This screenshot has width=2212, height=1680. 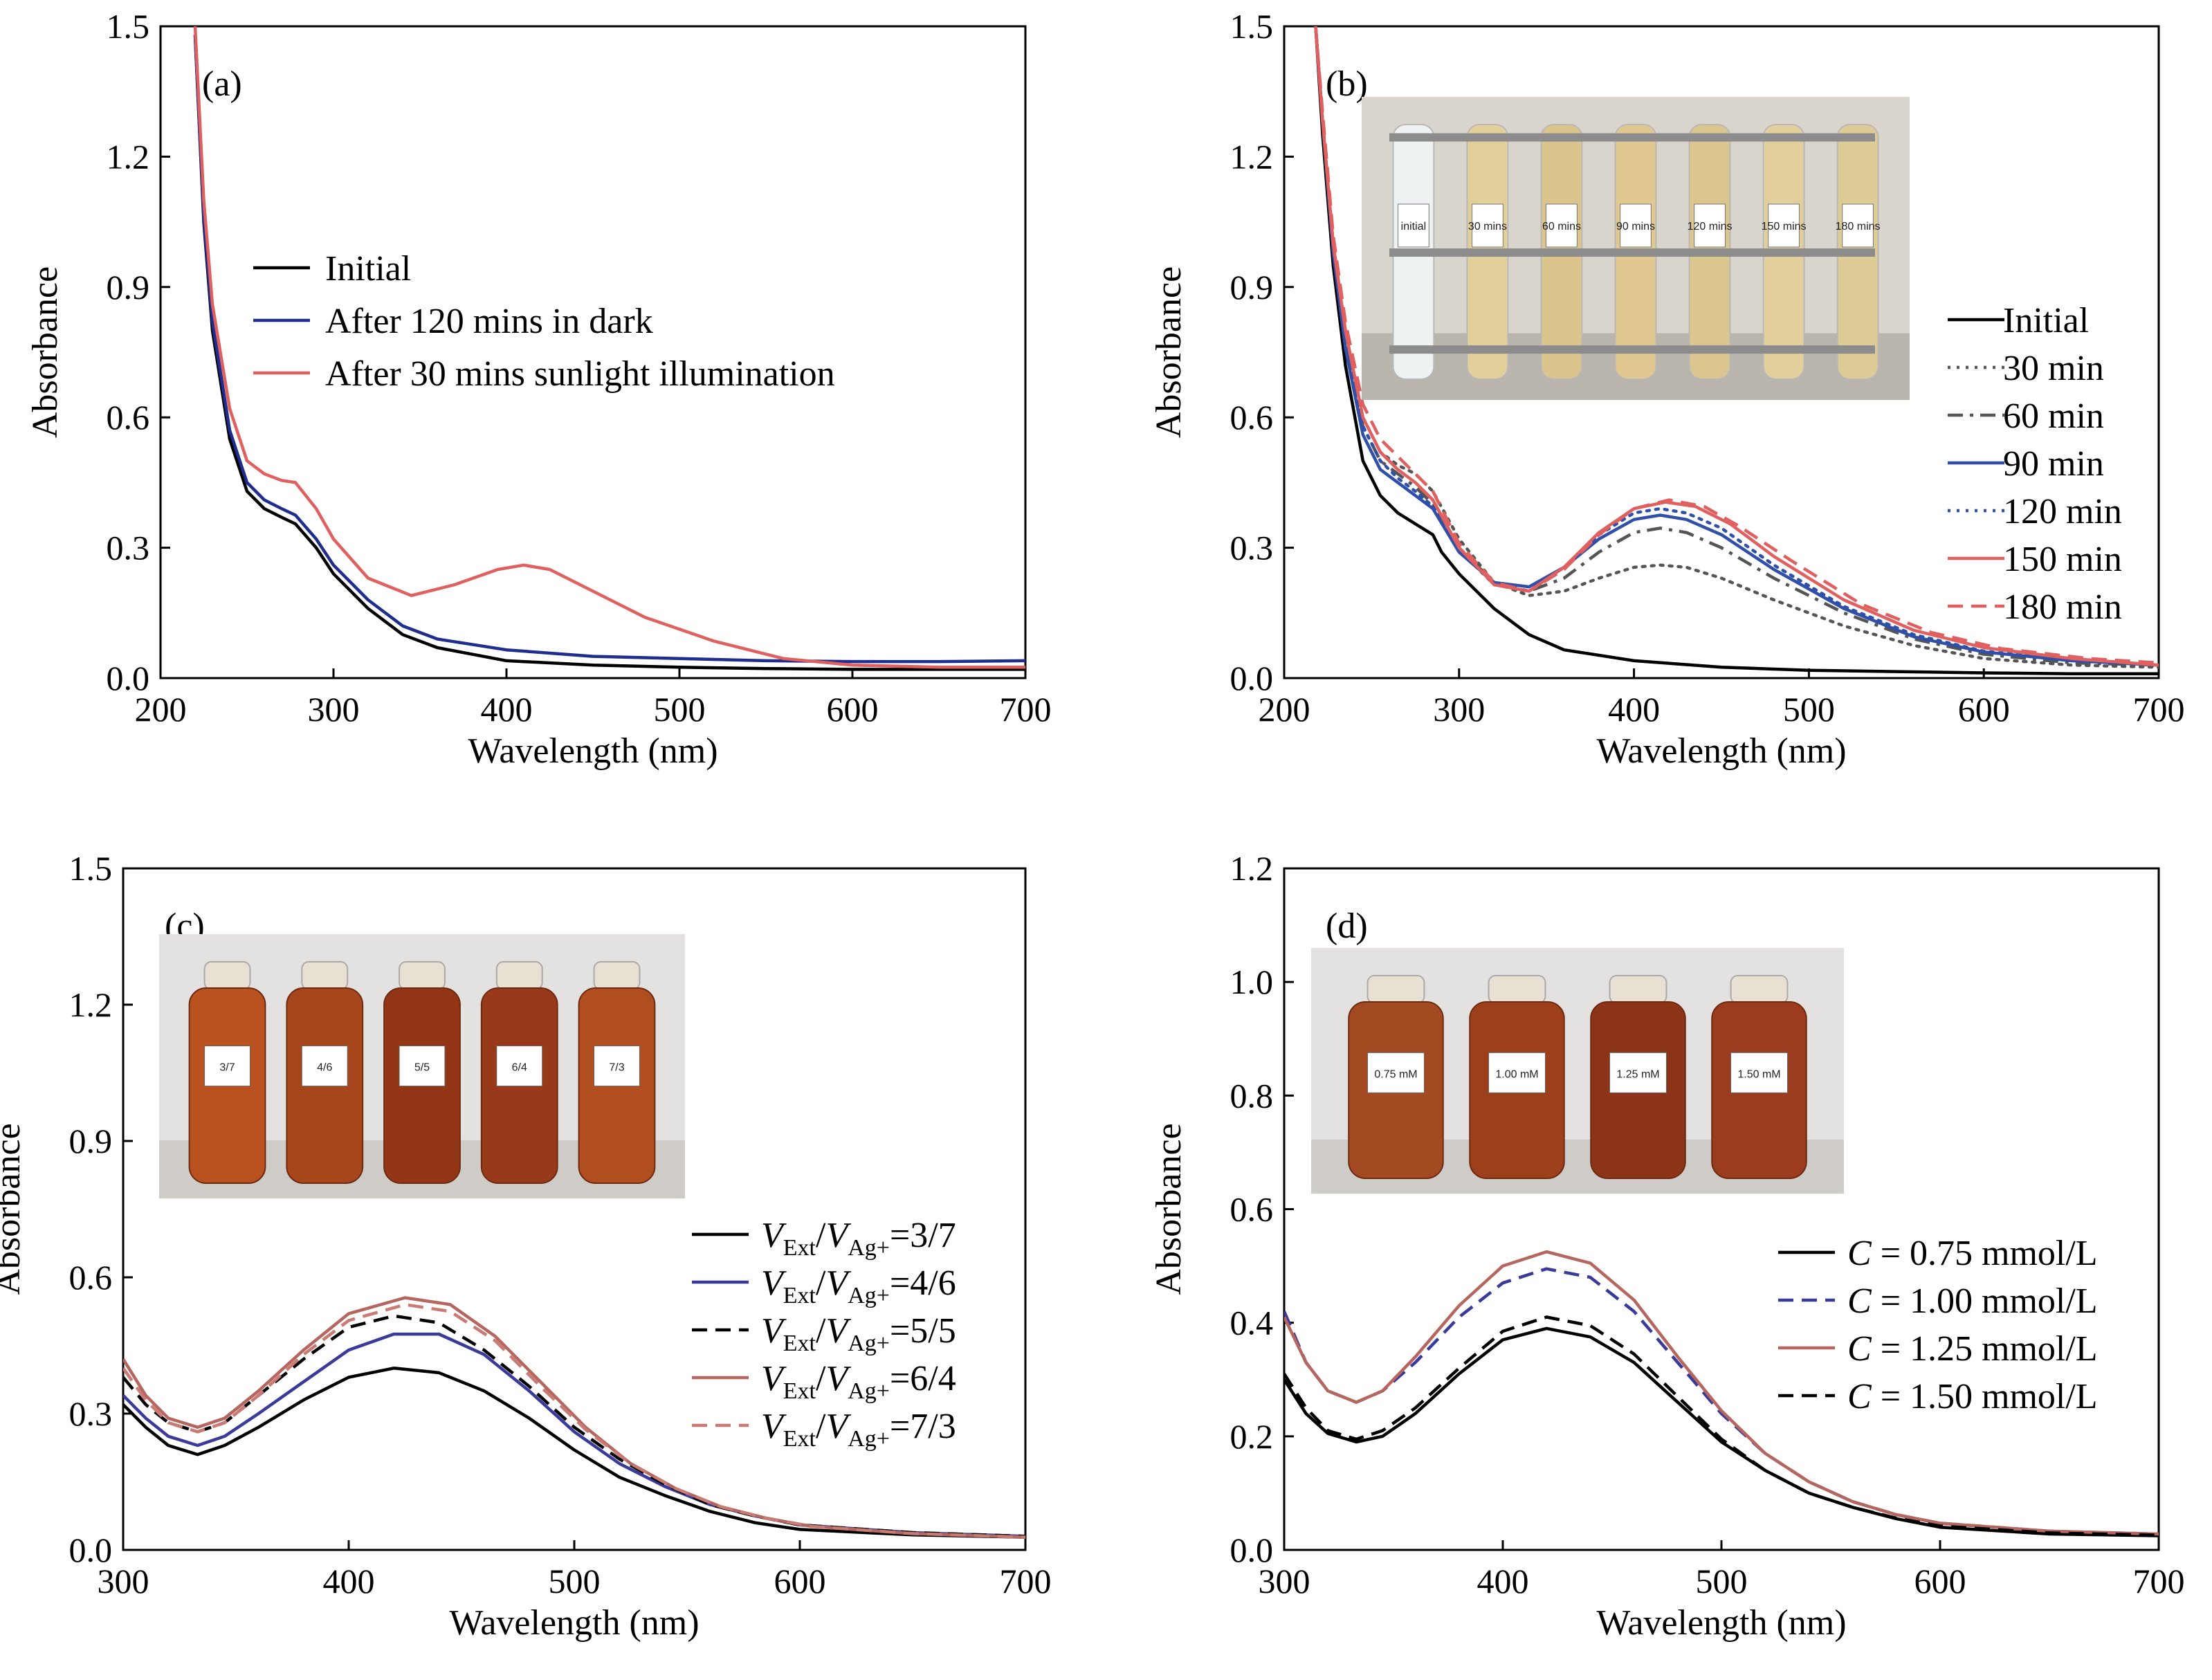 What do you see at coordinates (2062, 607) in the screenshot?
I see `legend-label: 180 min` at bounding box center [2062, 607].